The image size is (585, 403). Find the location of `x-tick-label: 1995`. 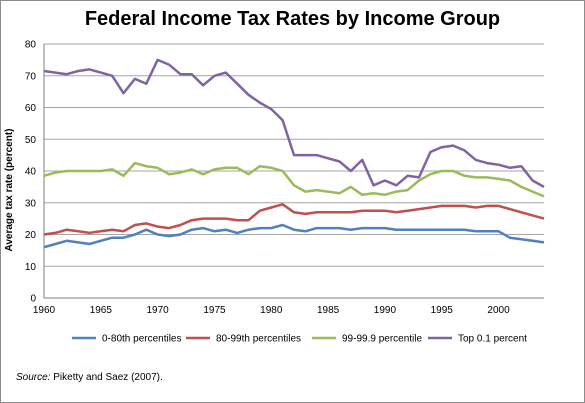

x-tick-label: 1995 is located at coordinates (442, 310).